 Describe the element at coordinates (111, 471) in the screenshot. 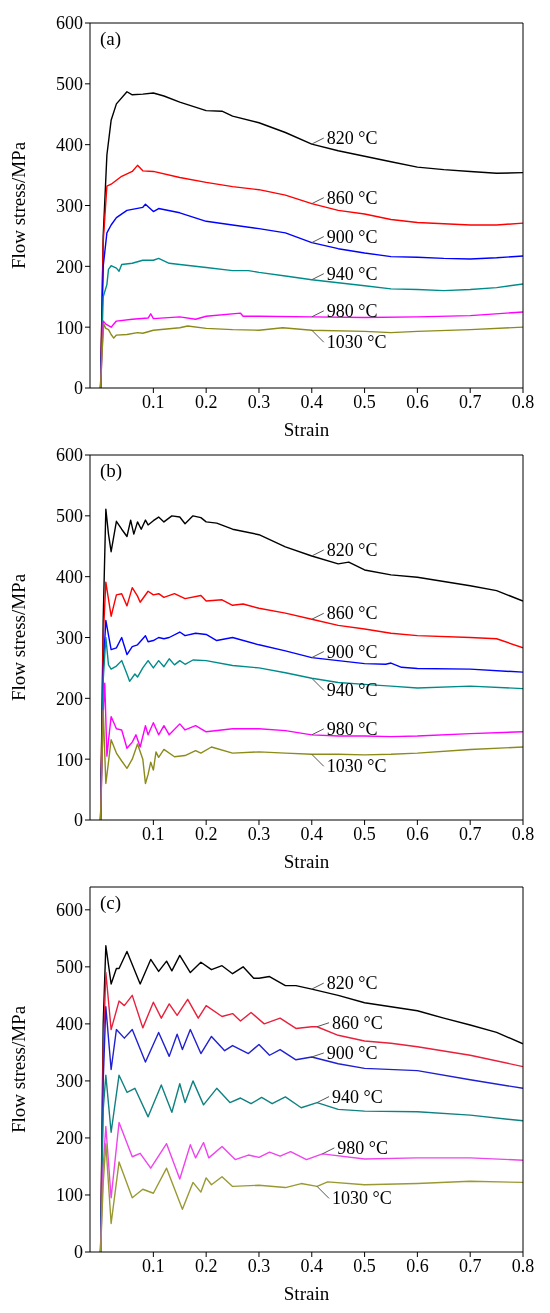

I see `chart-title: (b)` at that location.